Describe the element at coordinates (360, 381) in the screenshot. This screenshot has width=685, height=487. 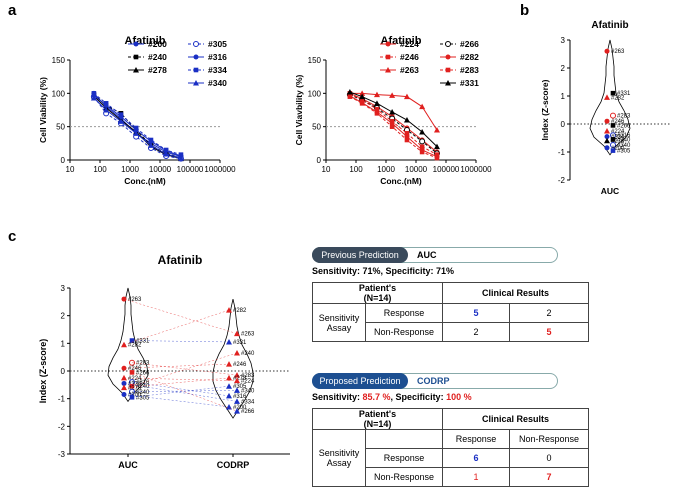
I see `proposed-prediction-tag: Proposed Prediction` at that location.